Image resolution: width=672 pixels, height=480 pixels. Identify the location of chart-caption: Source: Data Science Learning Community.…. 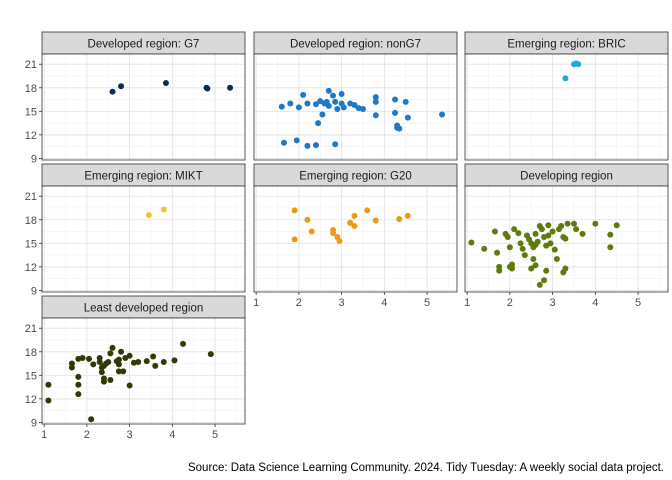
(426, 468).